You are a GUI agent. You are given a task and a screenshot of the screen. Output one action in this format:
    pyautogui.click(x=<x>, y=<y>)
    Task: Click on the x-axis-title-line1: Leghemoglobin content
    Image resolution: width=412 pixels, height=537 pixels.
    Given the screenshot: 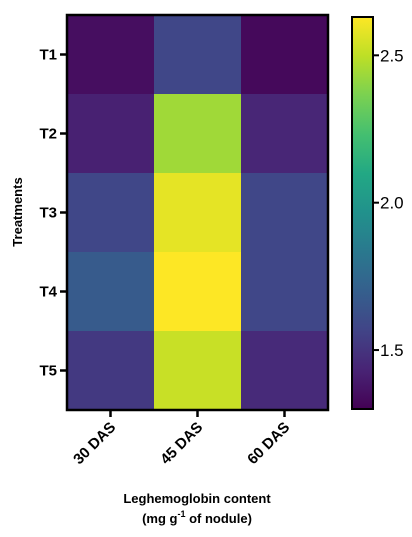 What is the action you would take?
    pyautogui.click(x=197, y=498)
    